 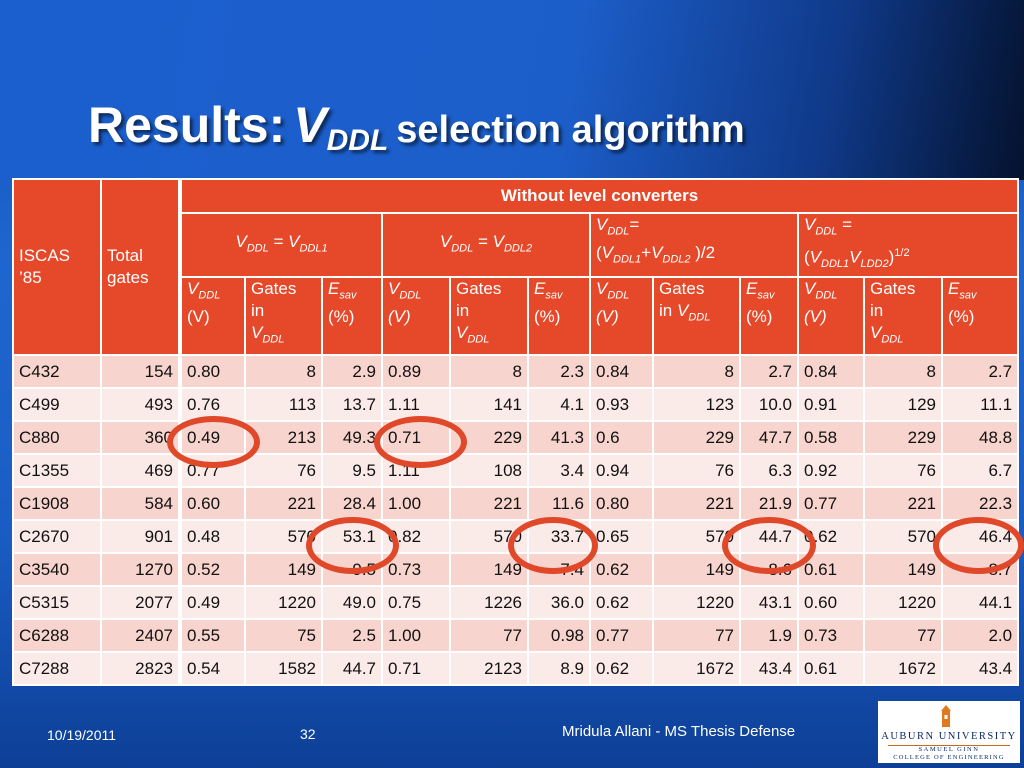 What do you see at coordinates (559, 635) in the screenshot?
I see `table-cell: 0.98` at bounding box center [559, 635].